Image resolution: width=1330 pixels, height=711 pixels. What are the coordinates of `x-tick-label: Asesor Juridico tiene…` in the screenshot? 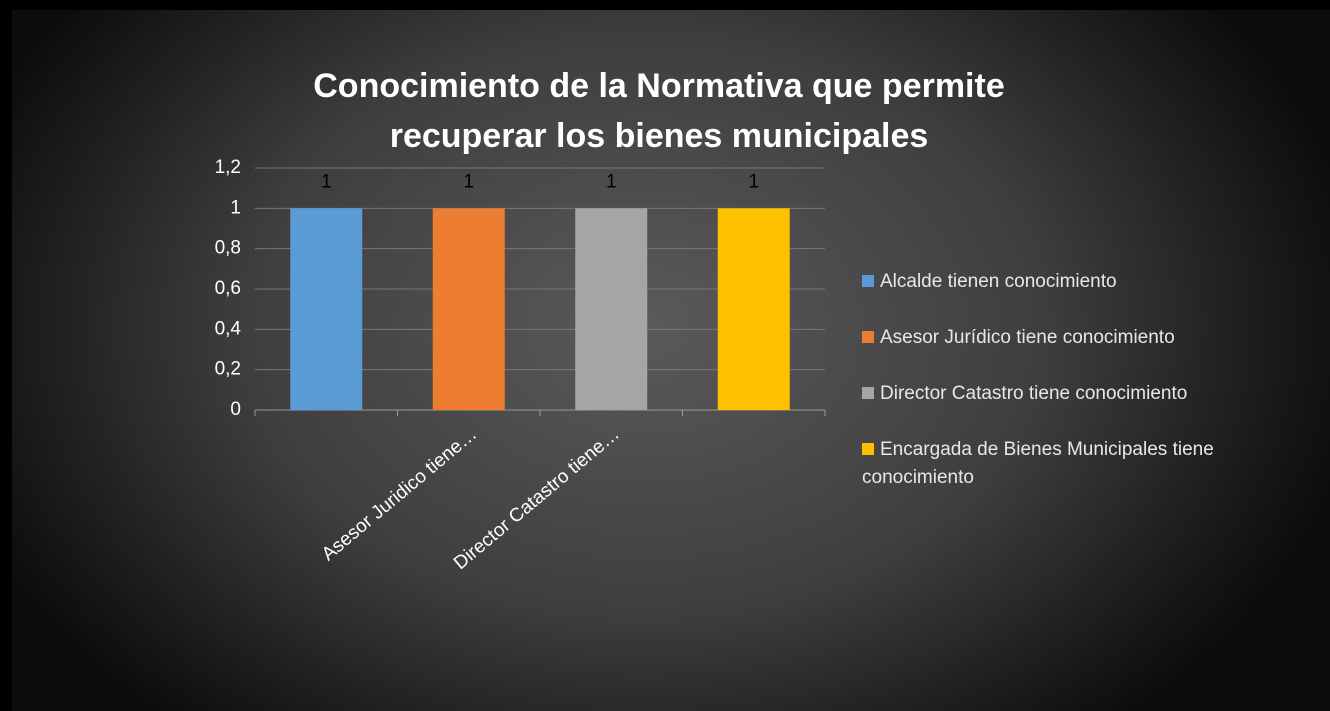 It's located at (399, 495).